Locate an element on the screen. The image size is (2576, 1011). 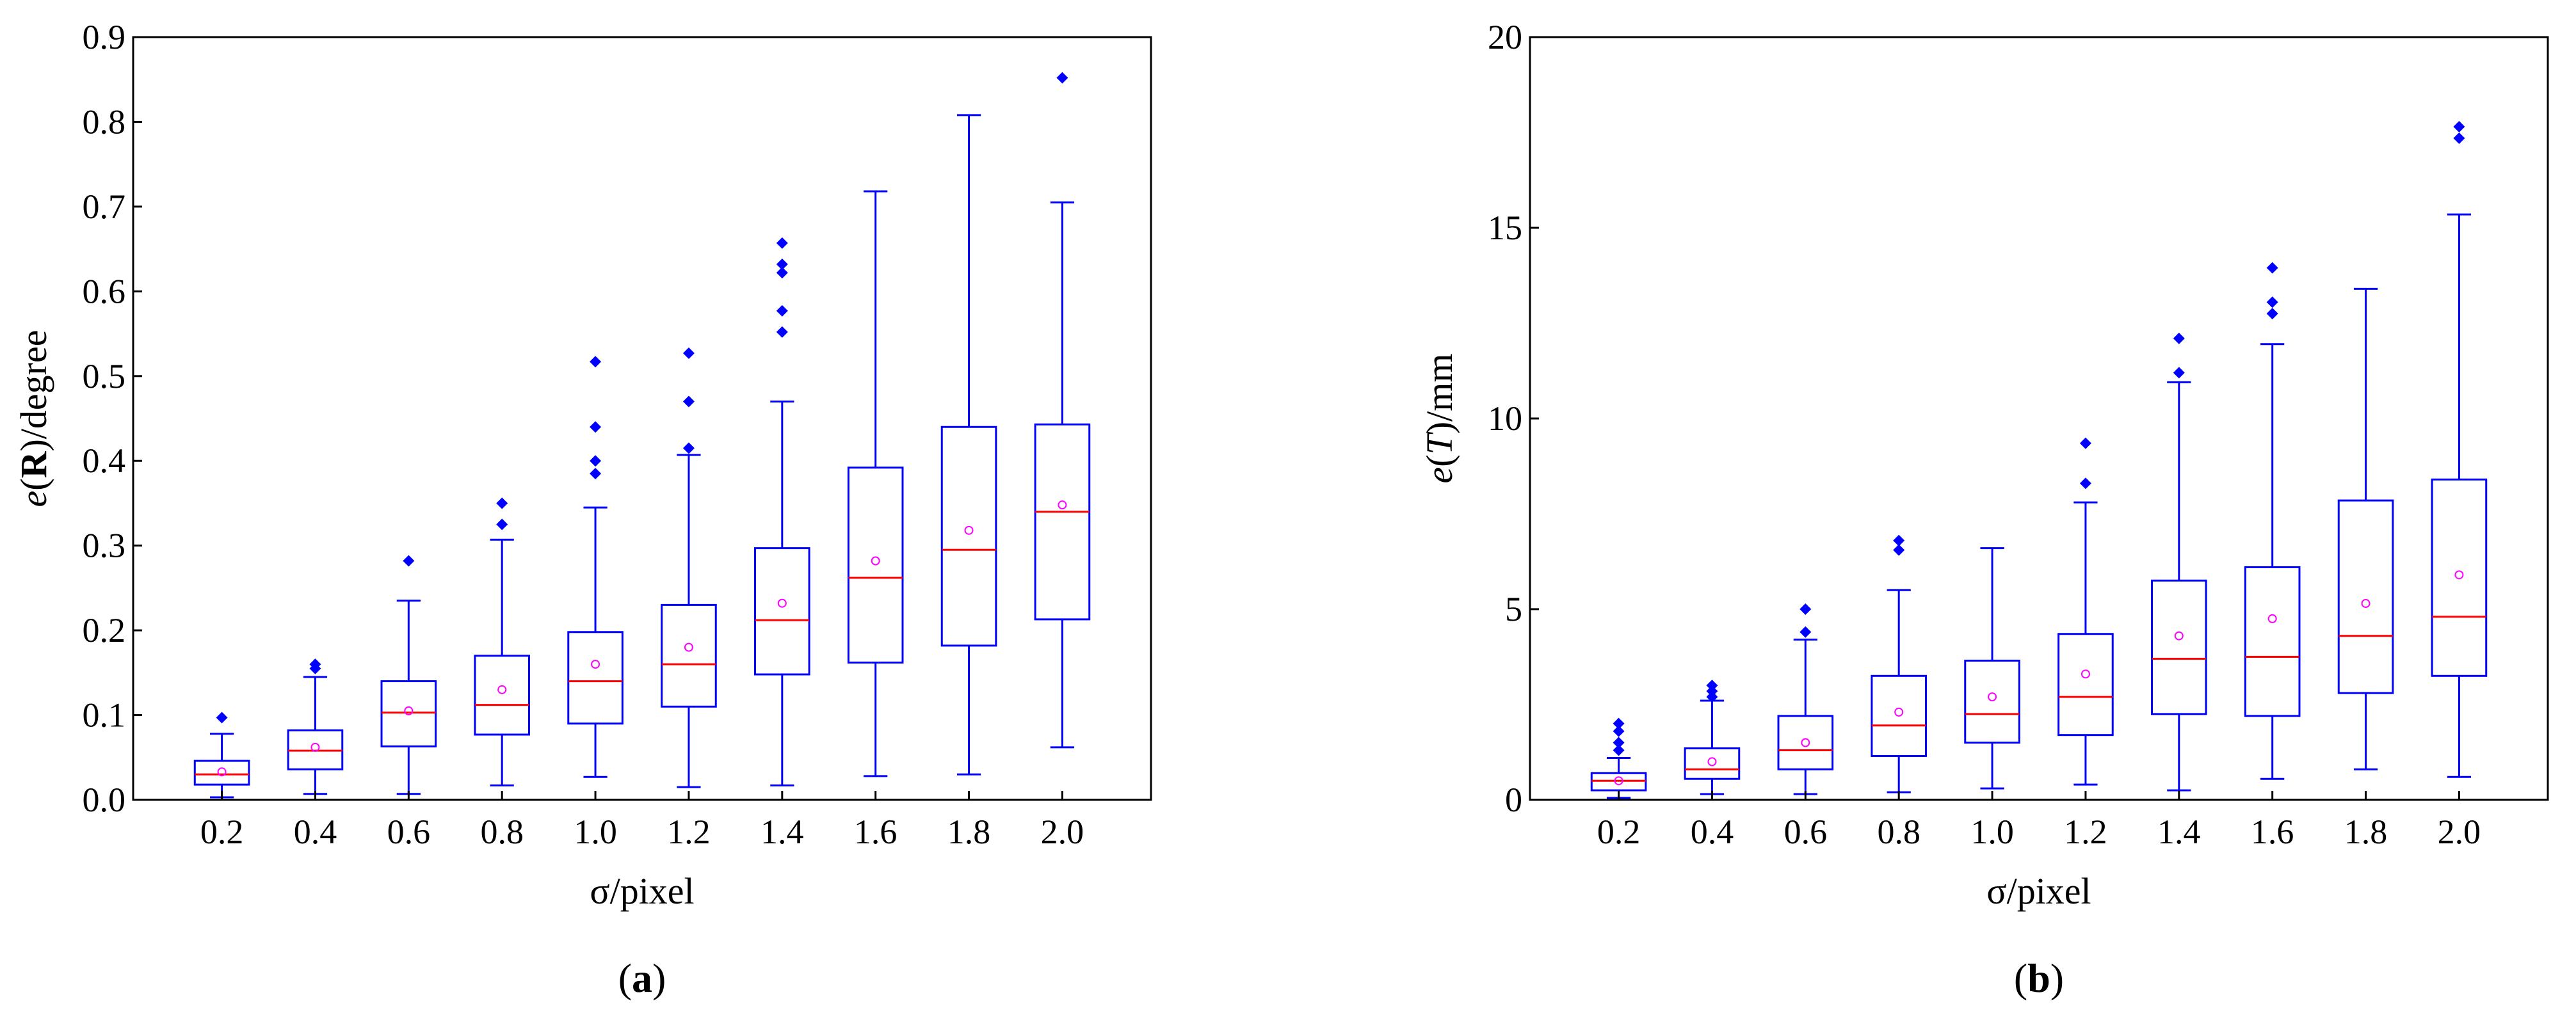
y-tick-label: 0.7 is located at coordinates (104, 206).